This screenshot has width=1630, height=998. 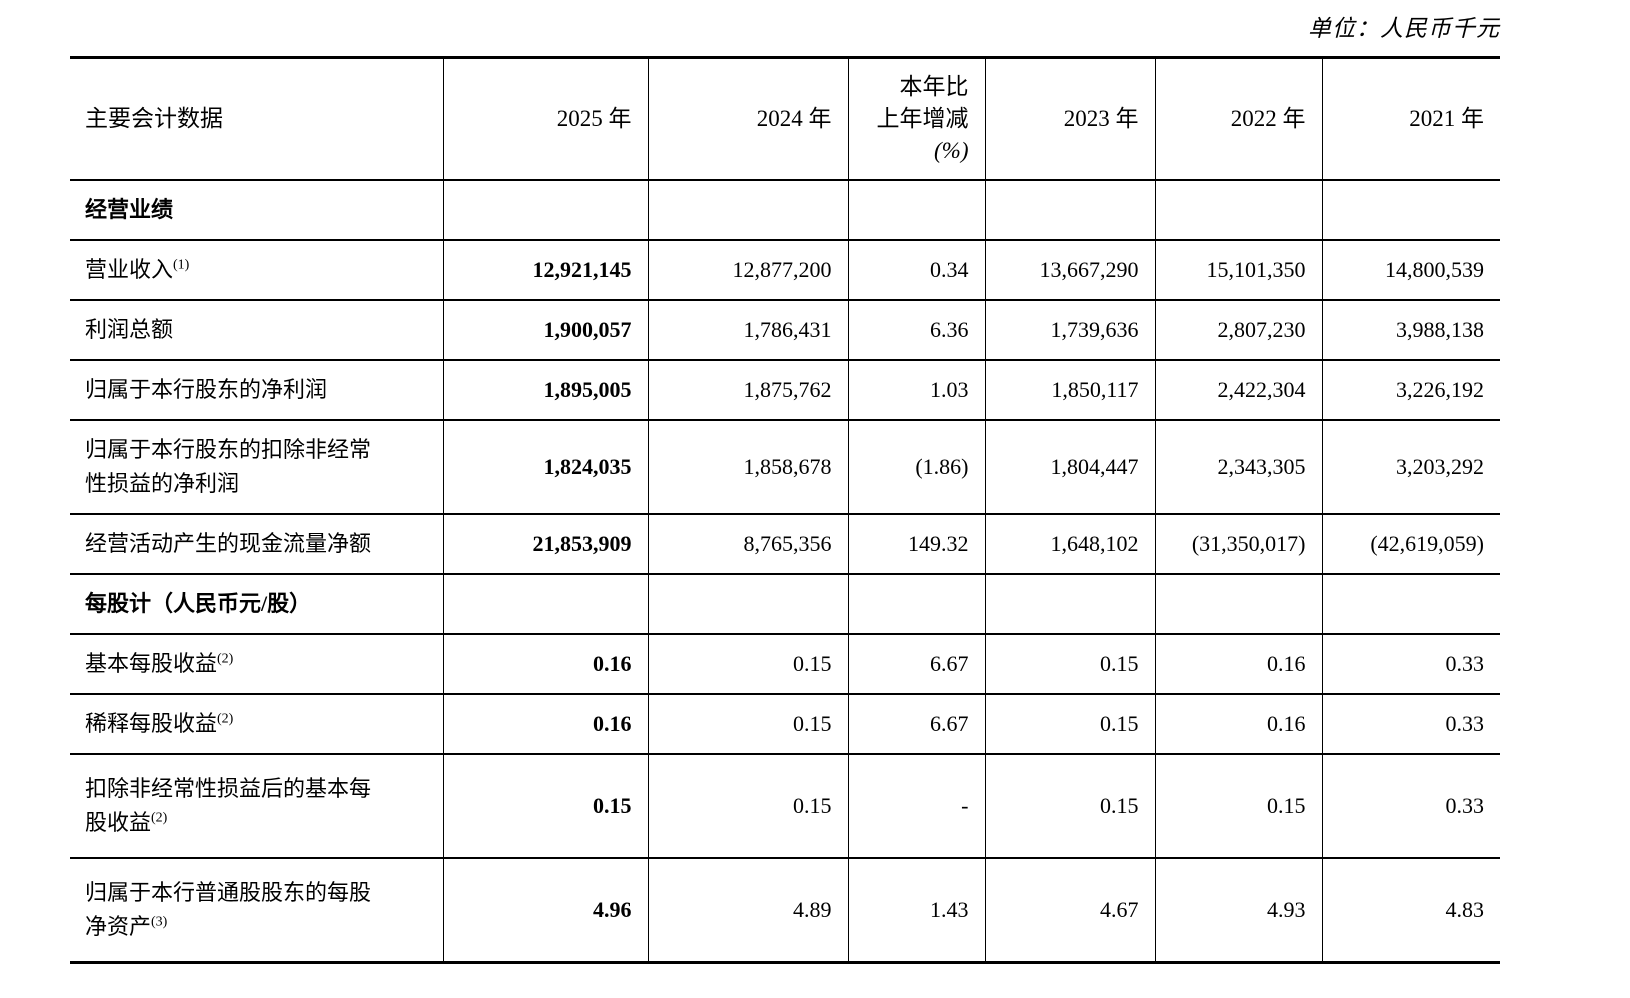 What do you see at coordinates (1069, 390) in the screenshot?
I see `cell-2023: 1,850,117` at bounding box center [1069, 390].